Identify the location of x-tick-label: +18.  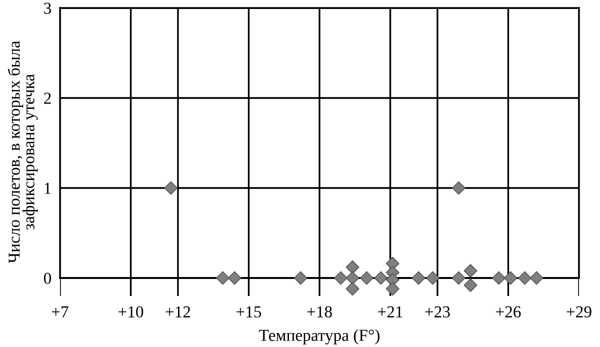
(319, 312).